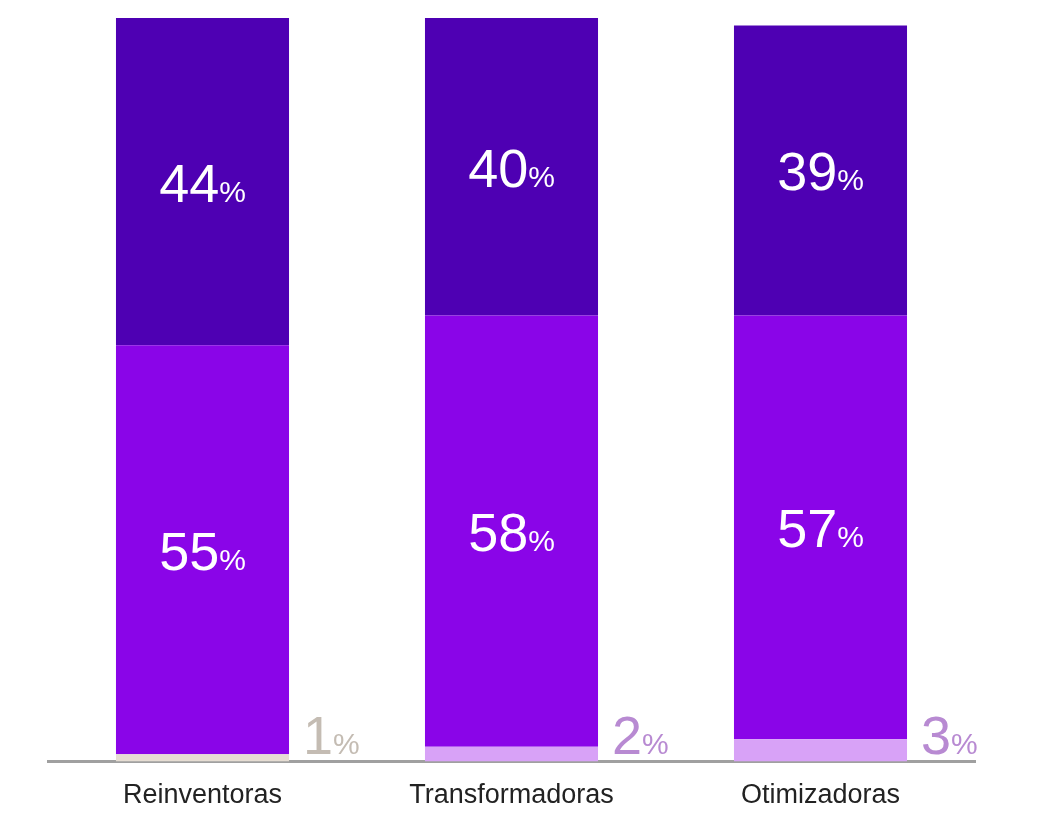 This screenshot has width=1043, height=838. I want to click on data-label: 1%, so click(331, 734).